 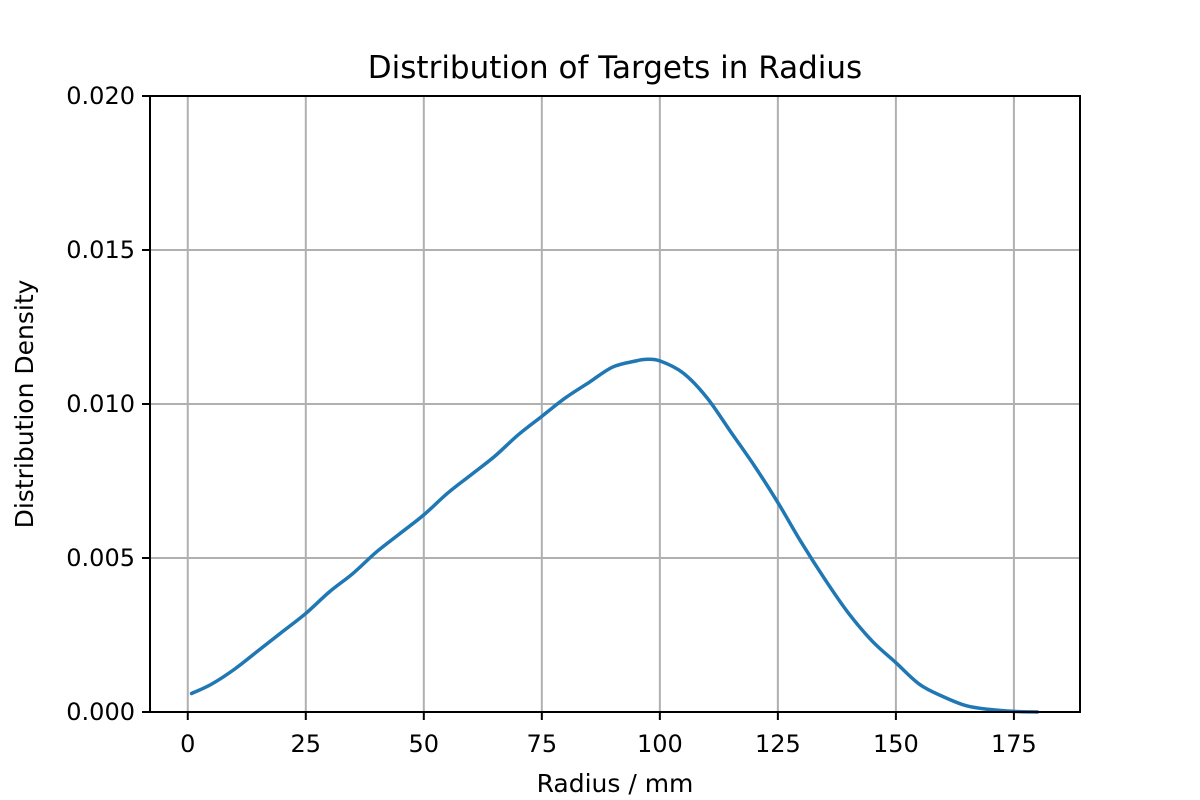 What do you see at coordinates (615, 783) in the screenshot?
I see `x-axis-label: Radius / mm` at bounding box center [615, 783].